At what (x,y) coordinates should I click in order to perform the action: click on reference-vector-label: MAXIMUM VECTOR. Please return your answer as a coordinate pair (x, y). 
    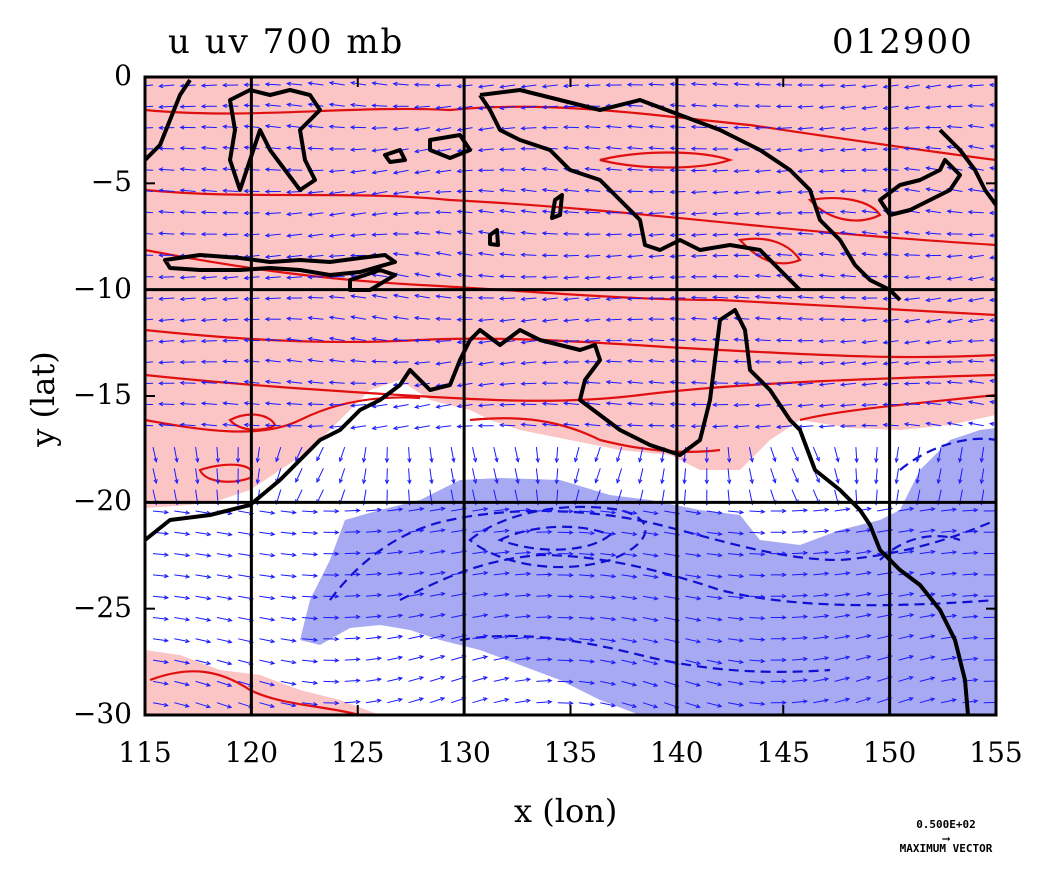
    Looking at the image, I should click on (946, 848).